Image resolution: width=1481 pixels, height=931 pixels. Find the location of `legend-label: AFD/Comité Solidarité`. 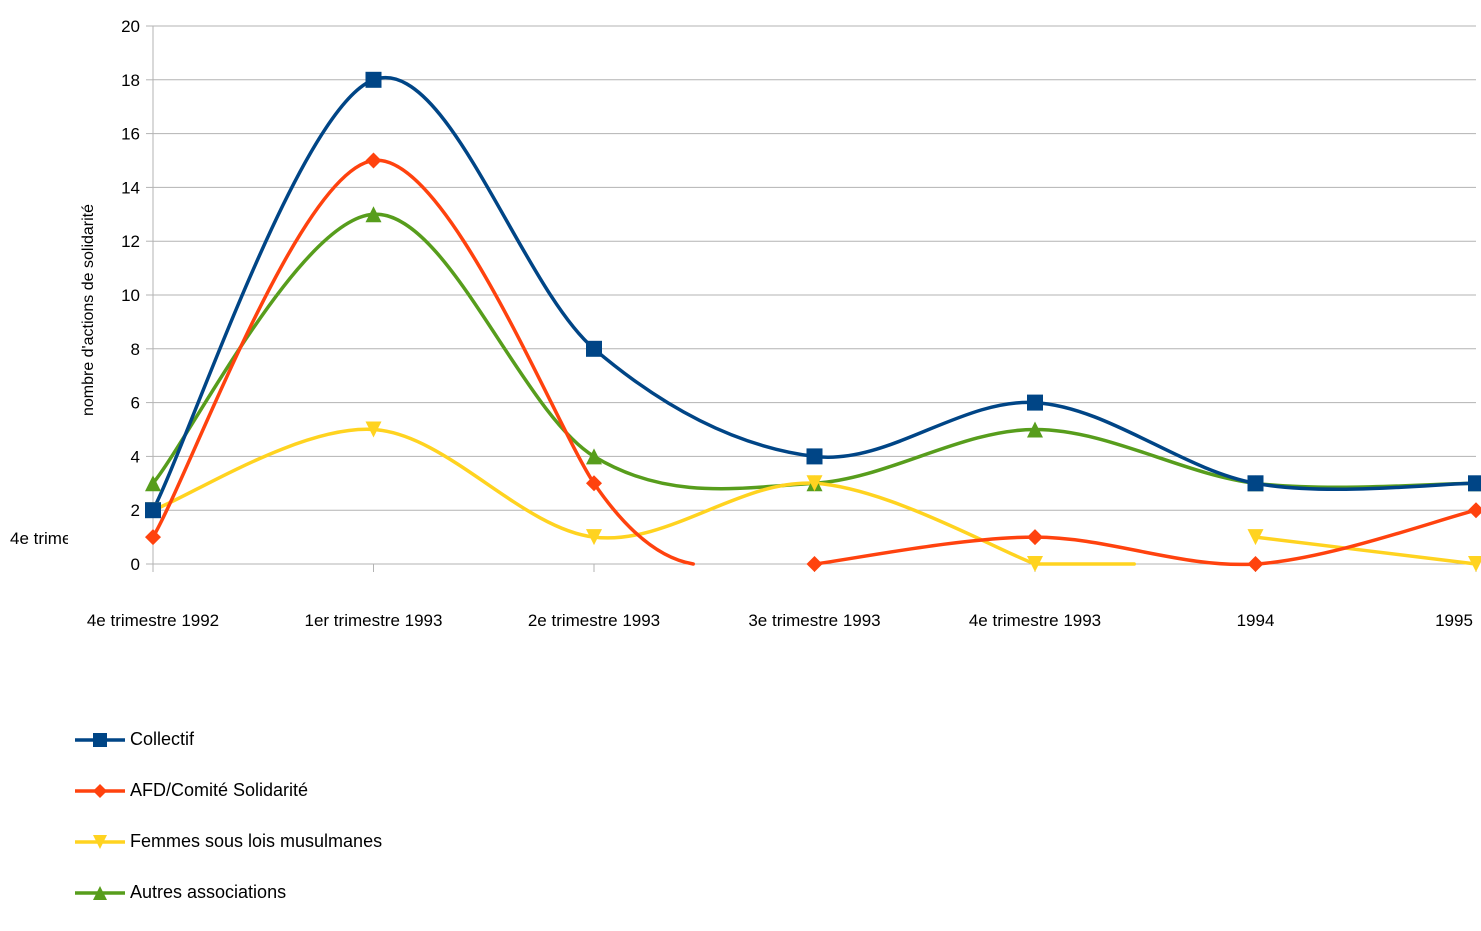

legend-label: AFD/Comité Solidarité is located at coordinates (219, 790).